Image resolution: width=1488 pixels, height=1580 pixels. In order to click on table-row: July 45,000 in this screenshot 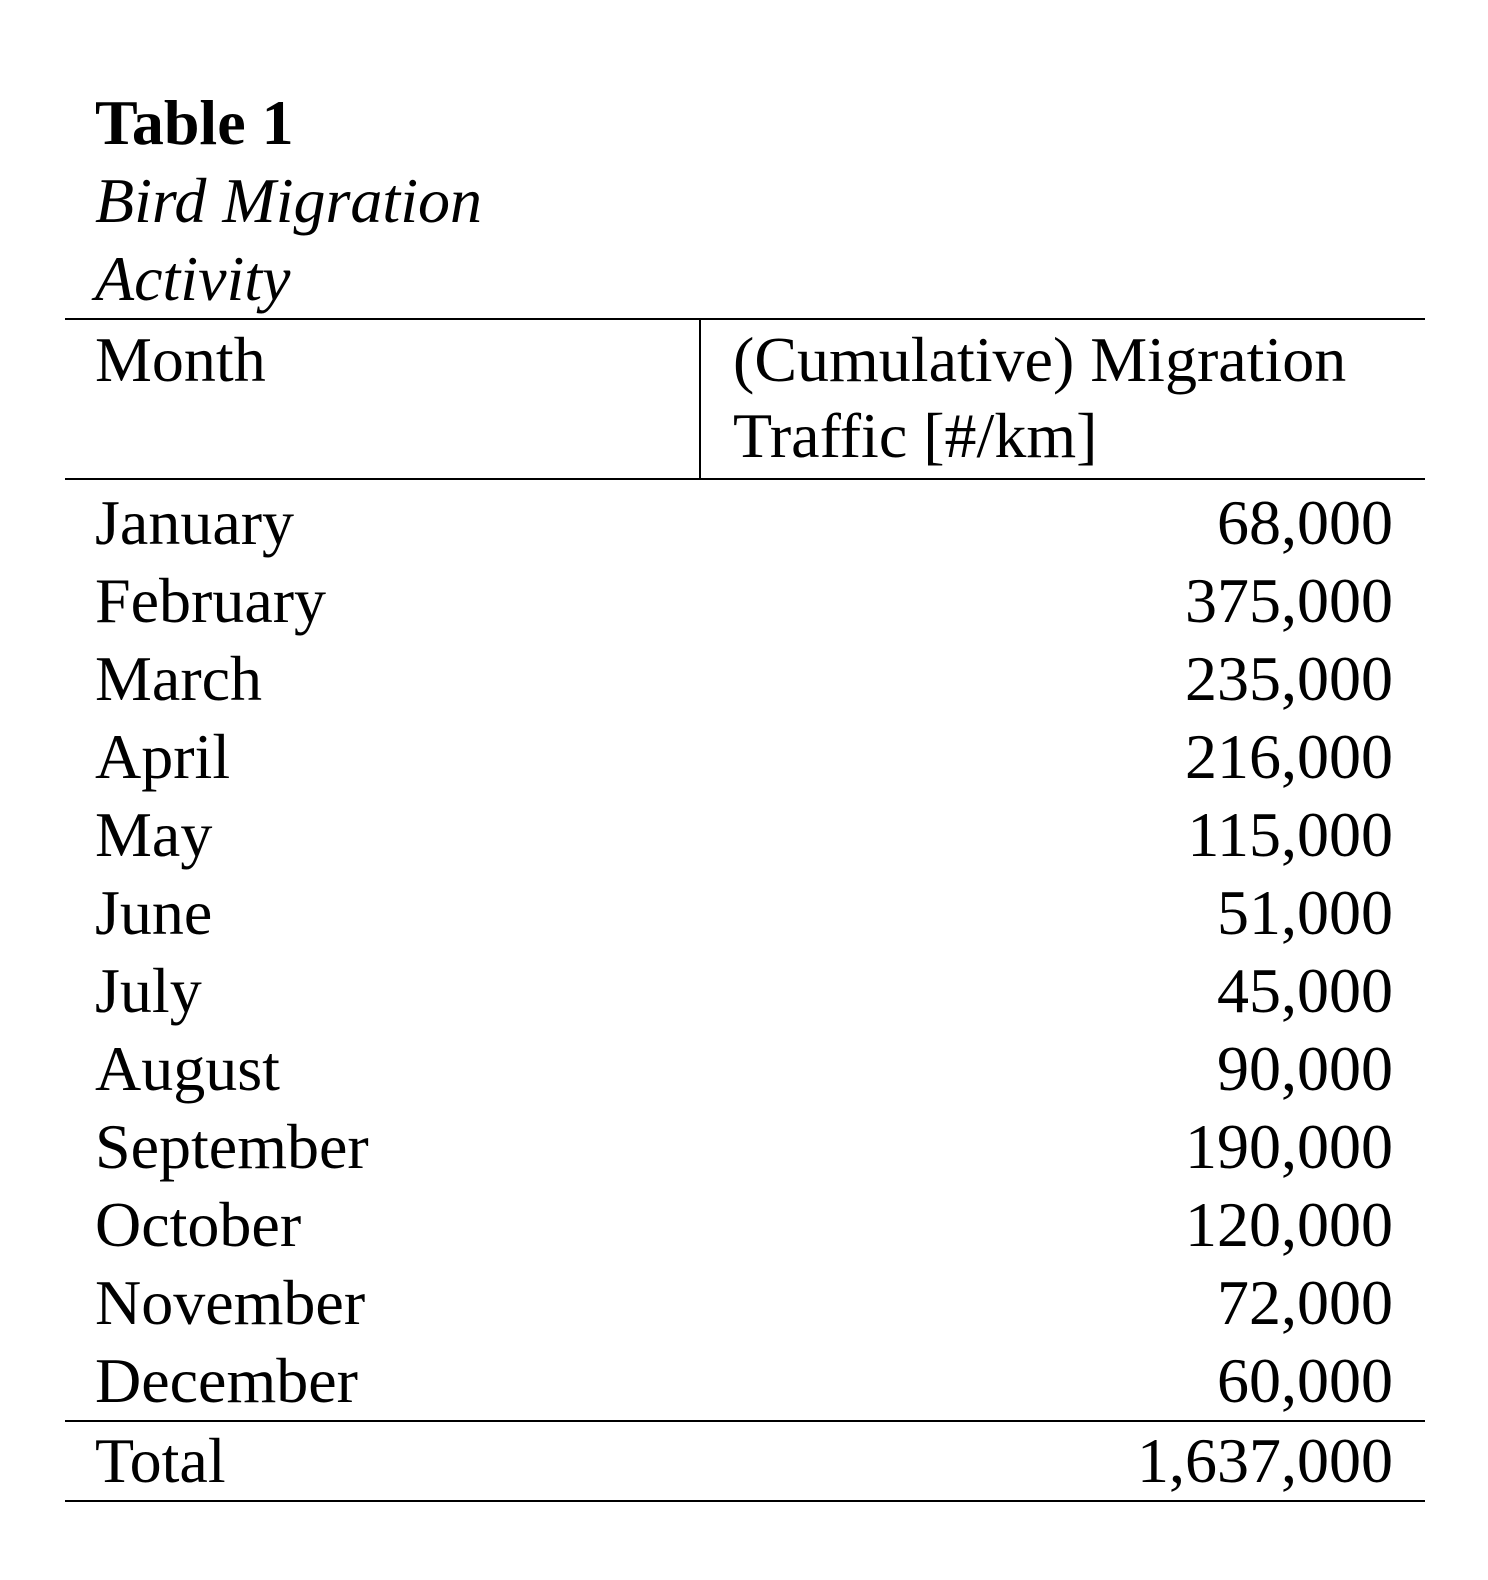, I will do `click(745, 991)`.